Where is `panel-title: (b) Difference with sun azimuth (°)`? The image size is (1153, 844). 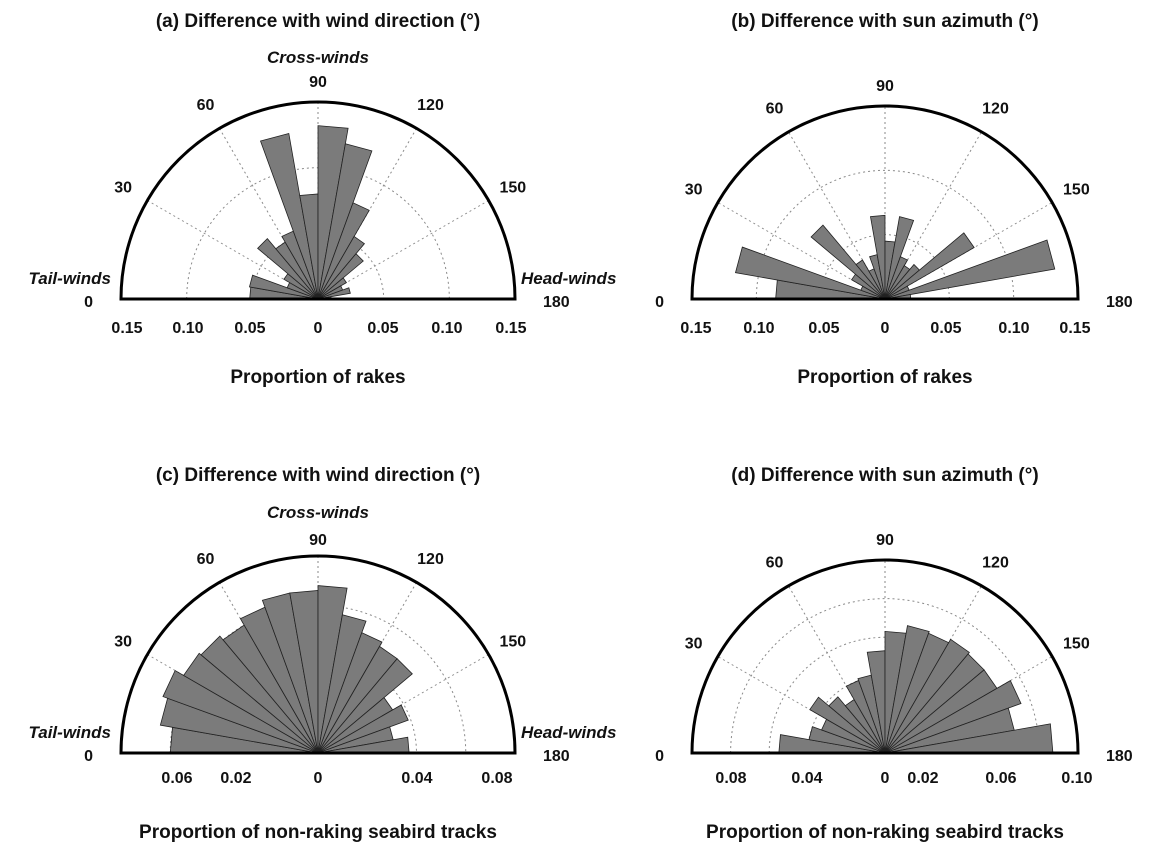
panel-title: (b) Difference with sun azimuth (°) is located at coordinates (884, 21).